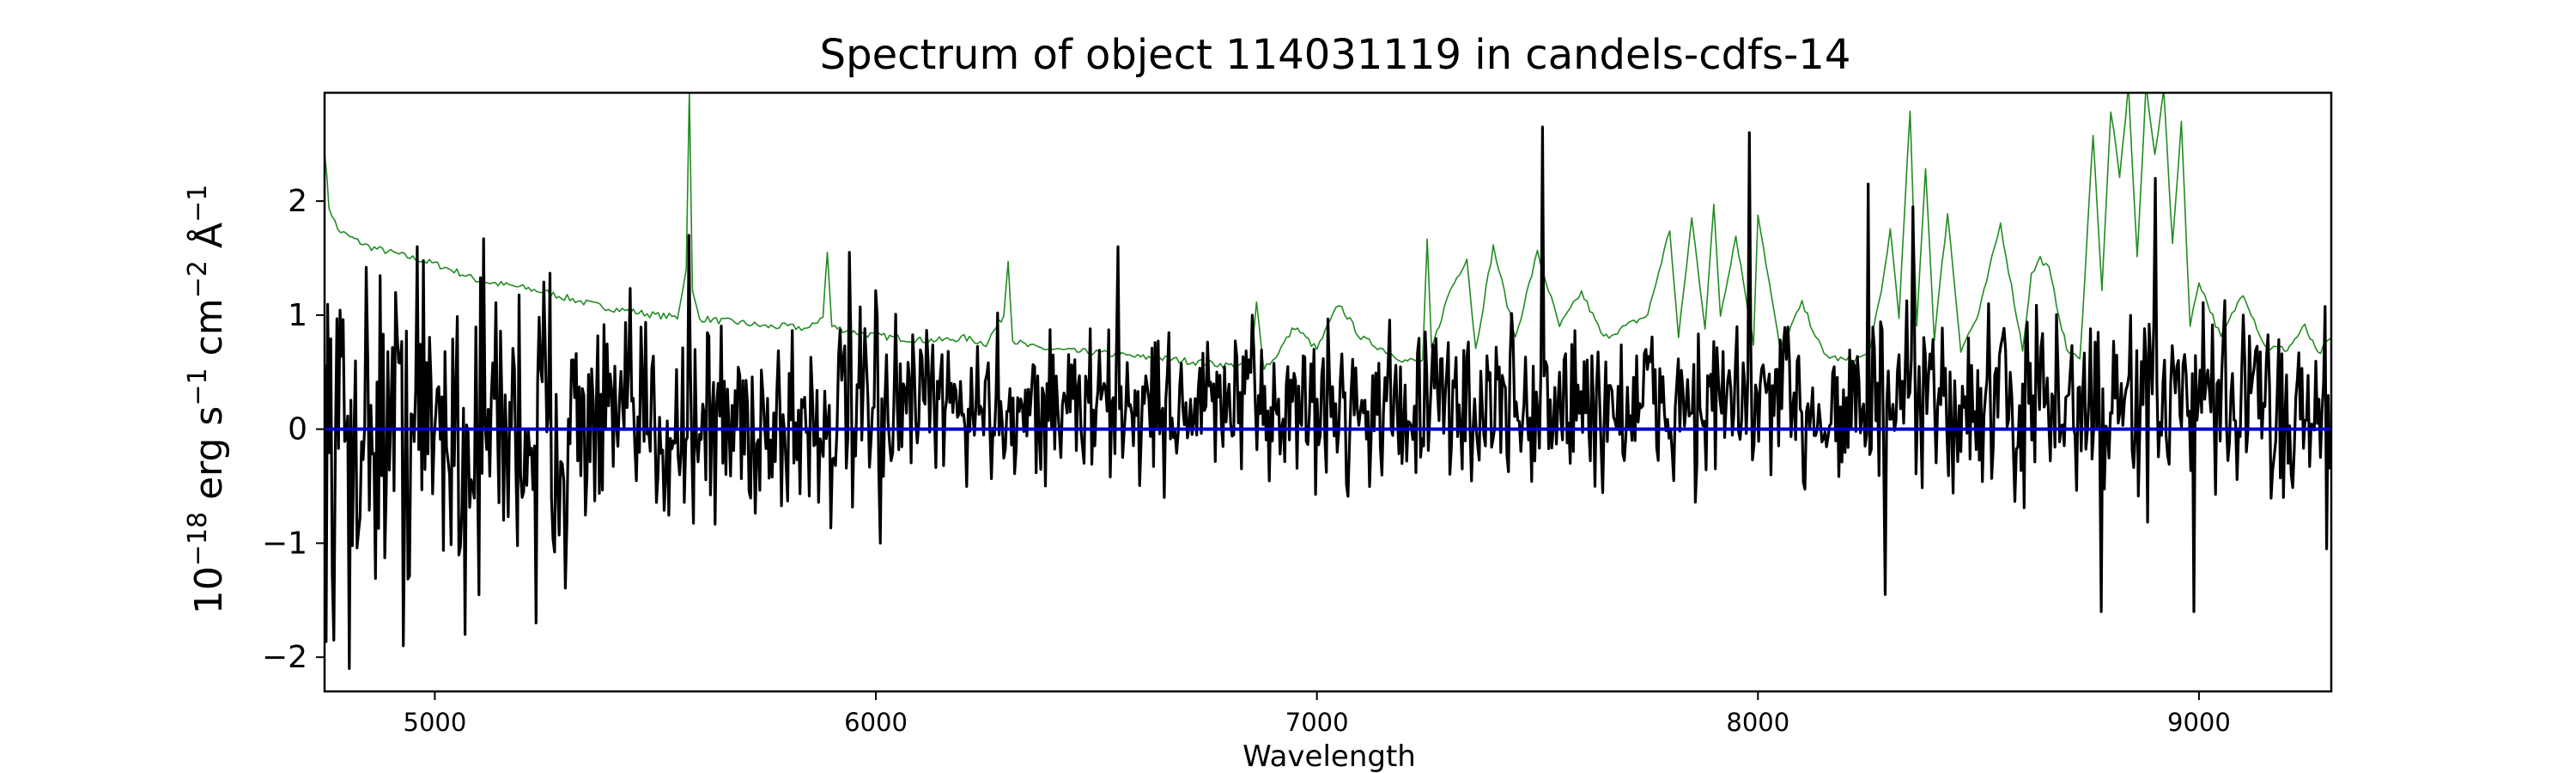 The width and height of the screenshot is (2576, 773). What do you see at coordinates (876, 722) in the screenshot?
I see `x-tick-label: 6000` at bounding box center [876, 722].